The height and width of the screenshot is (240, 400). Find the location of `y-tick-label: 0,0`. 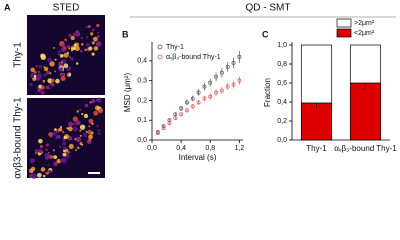

y-tick-label: 0,0 is located at coordinates (142, 140).